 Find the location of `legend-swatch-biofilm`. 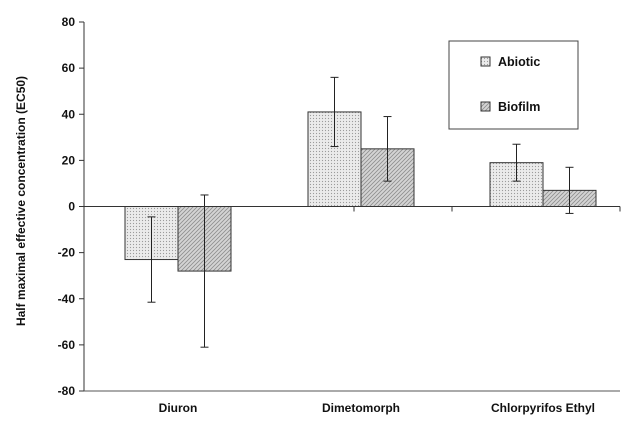

legend-swatch-biofilm is located at coordinates (485, 106).